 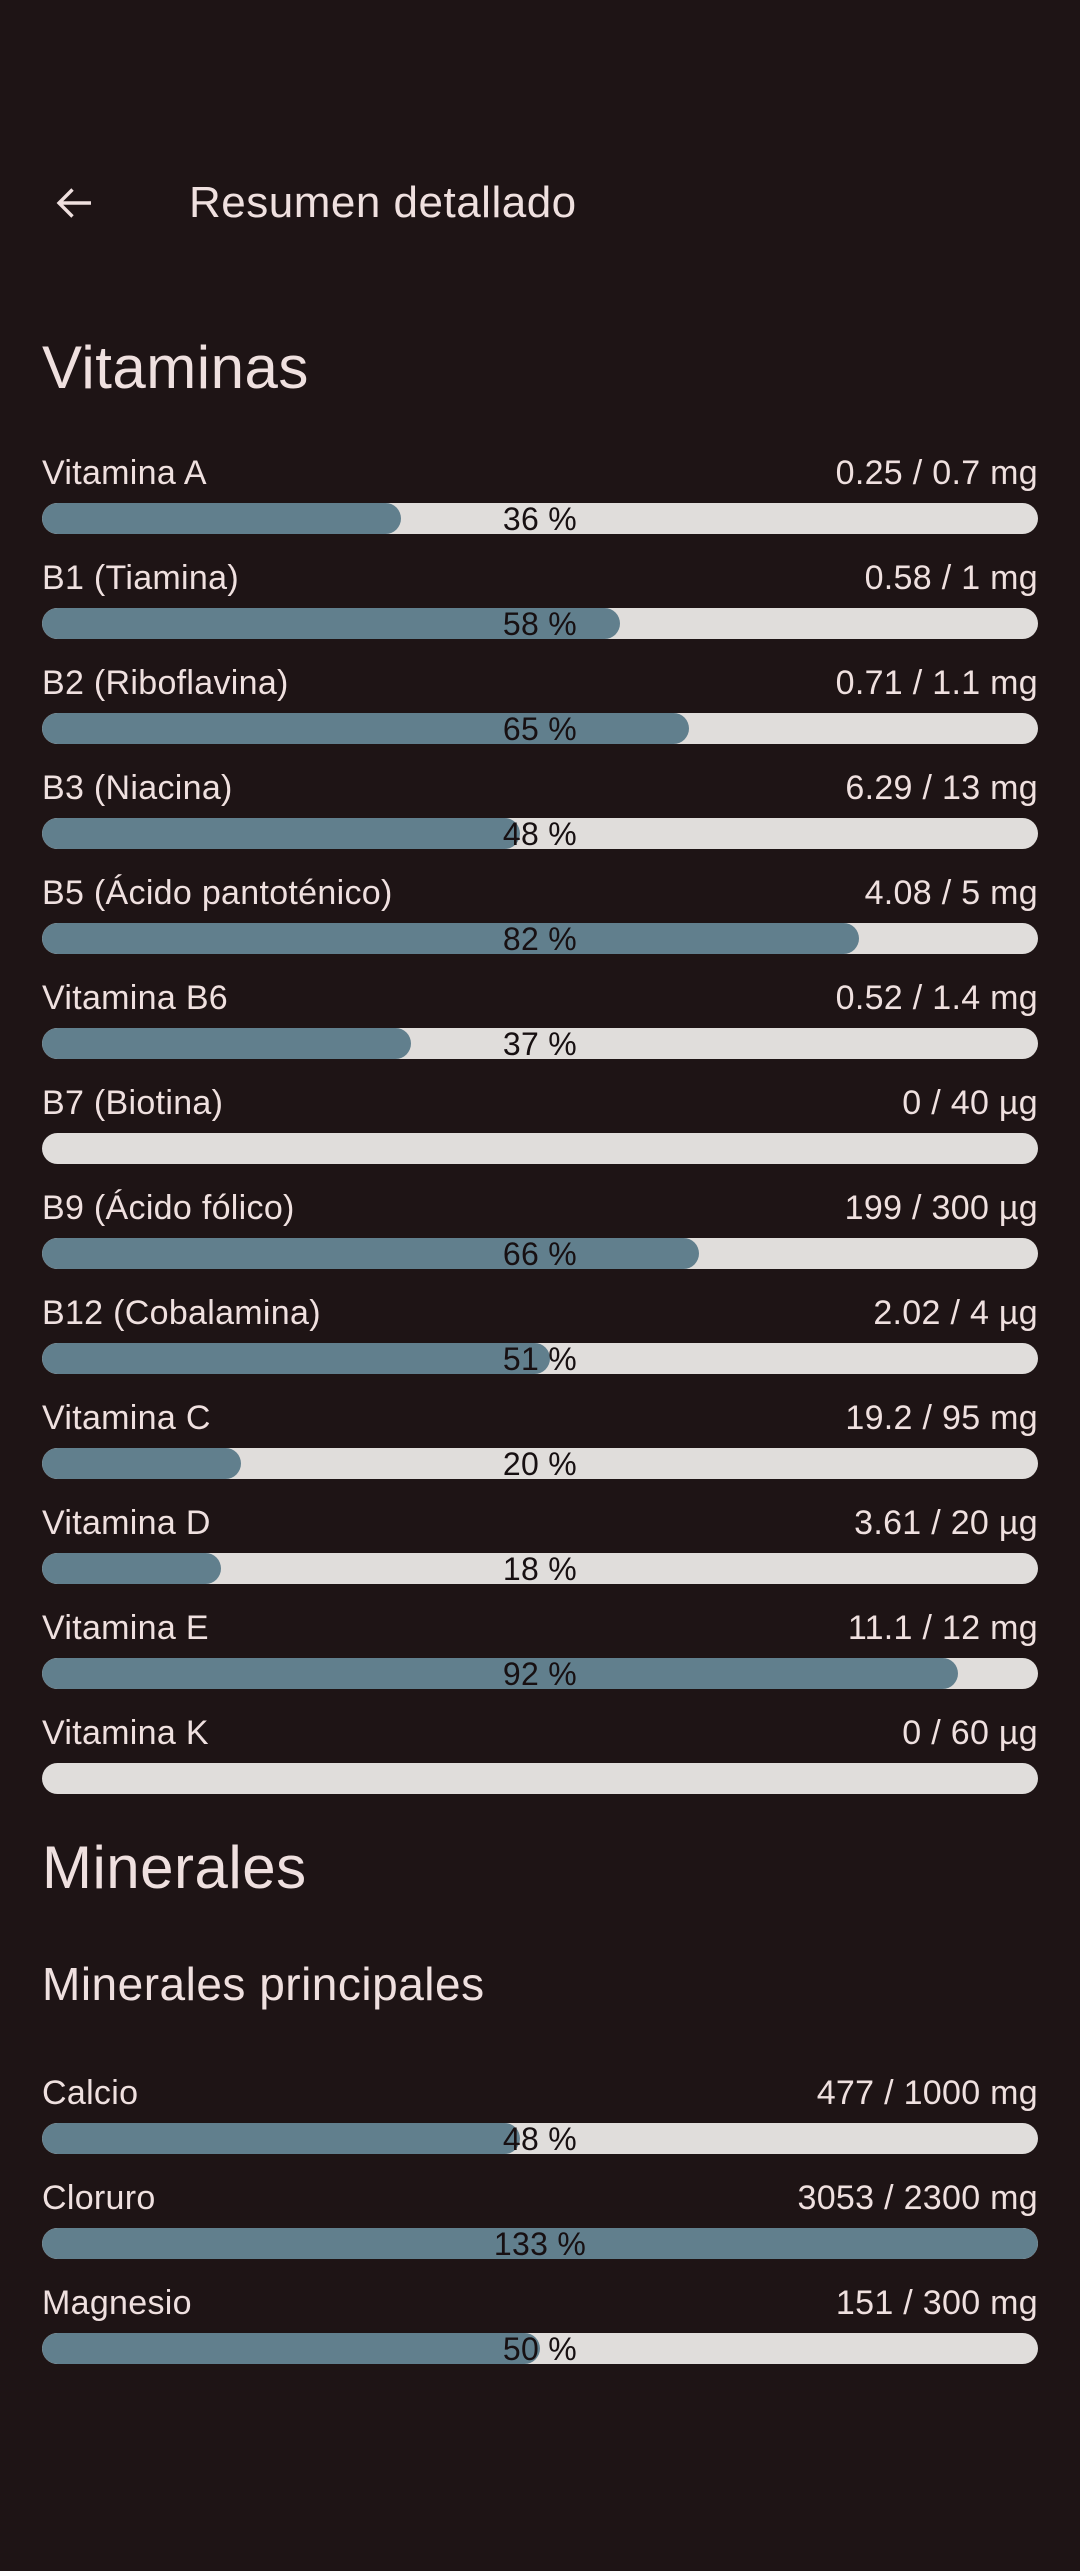 What do you see at coordinates (540, 703) in the screenshot?
I see `nutrient-row: B2 (Riboflavina) 0.71 / 1.1 mg 65 %` at bounding box center [540, 703].